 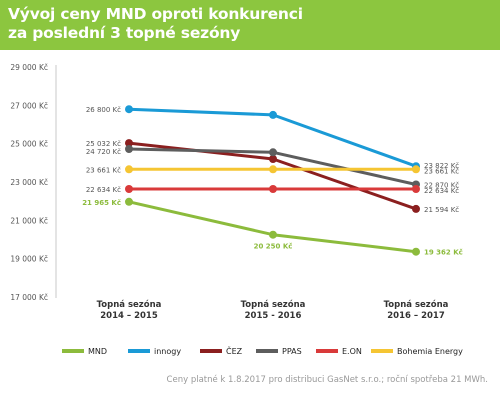 I want to click on data-label: 21 594 Kč, so click(x=441, y=210).